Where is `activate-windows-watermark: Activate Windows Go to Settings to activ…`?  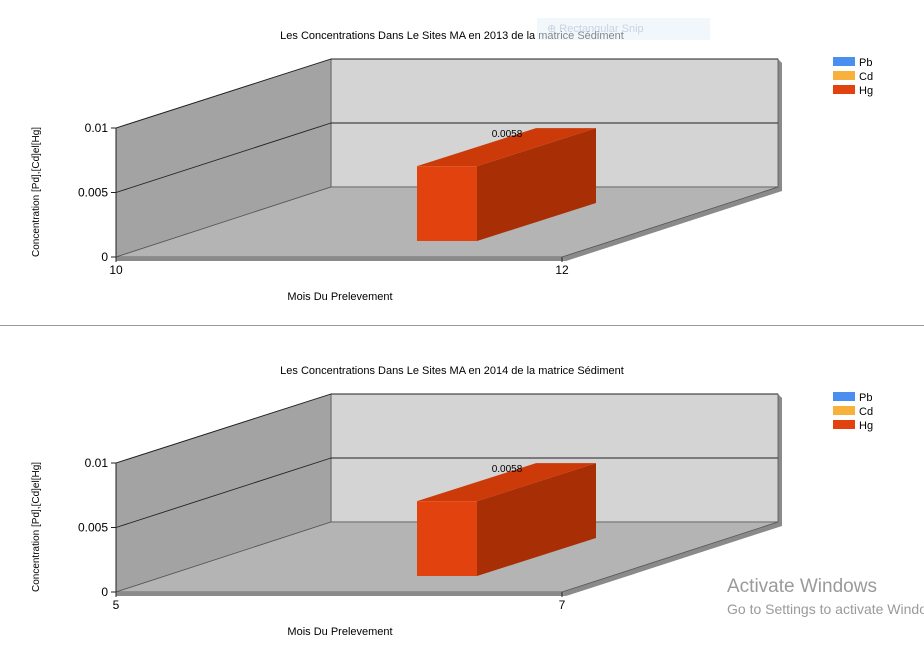 activate-windows-watermark: Activate Windows Go to Settings to activ… is located at coordinates (825, 597).